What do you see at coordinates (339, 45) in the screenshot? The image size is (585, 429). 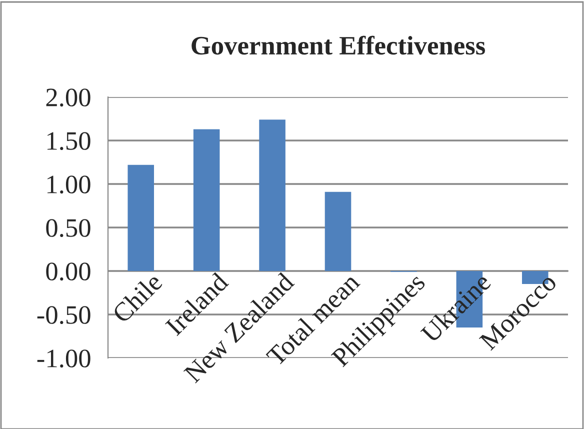 I see `chart-title: Government Effectiveness` at bounding box center [339, 45].